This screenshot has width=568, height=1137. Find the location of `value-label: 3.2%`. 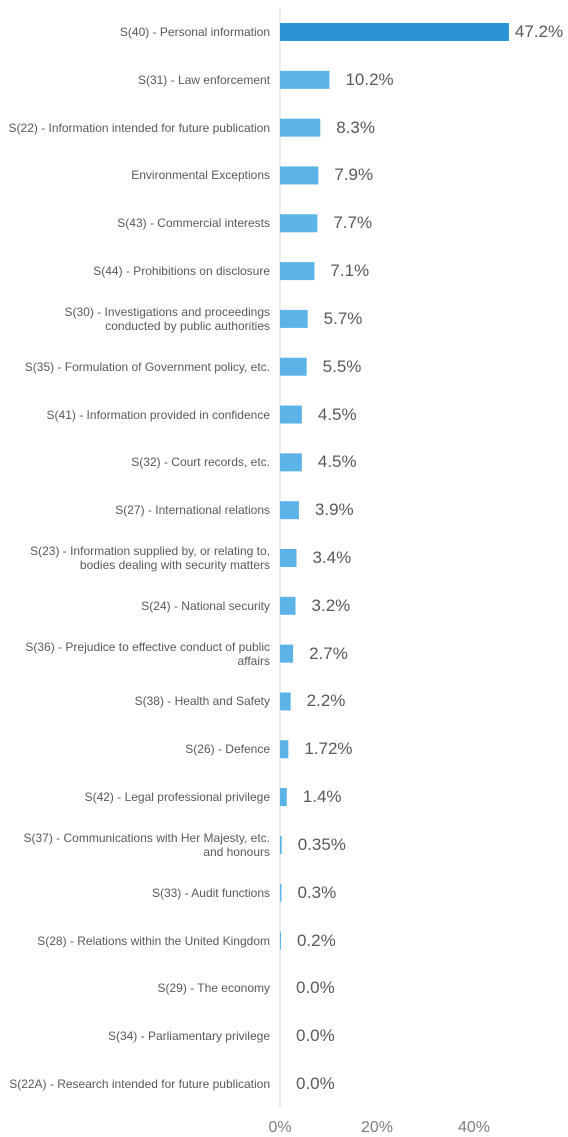

value-label: 3.2% is located at coordinates (331, 605).